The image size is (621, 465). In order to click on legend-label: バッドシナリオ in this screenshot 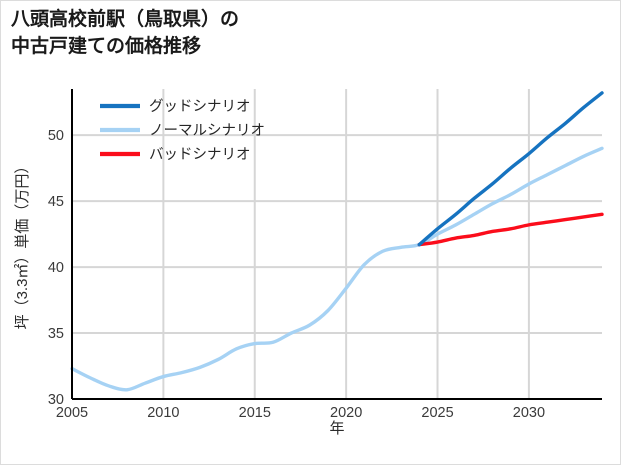, I will do `click(200, 155)`.